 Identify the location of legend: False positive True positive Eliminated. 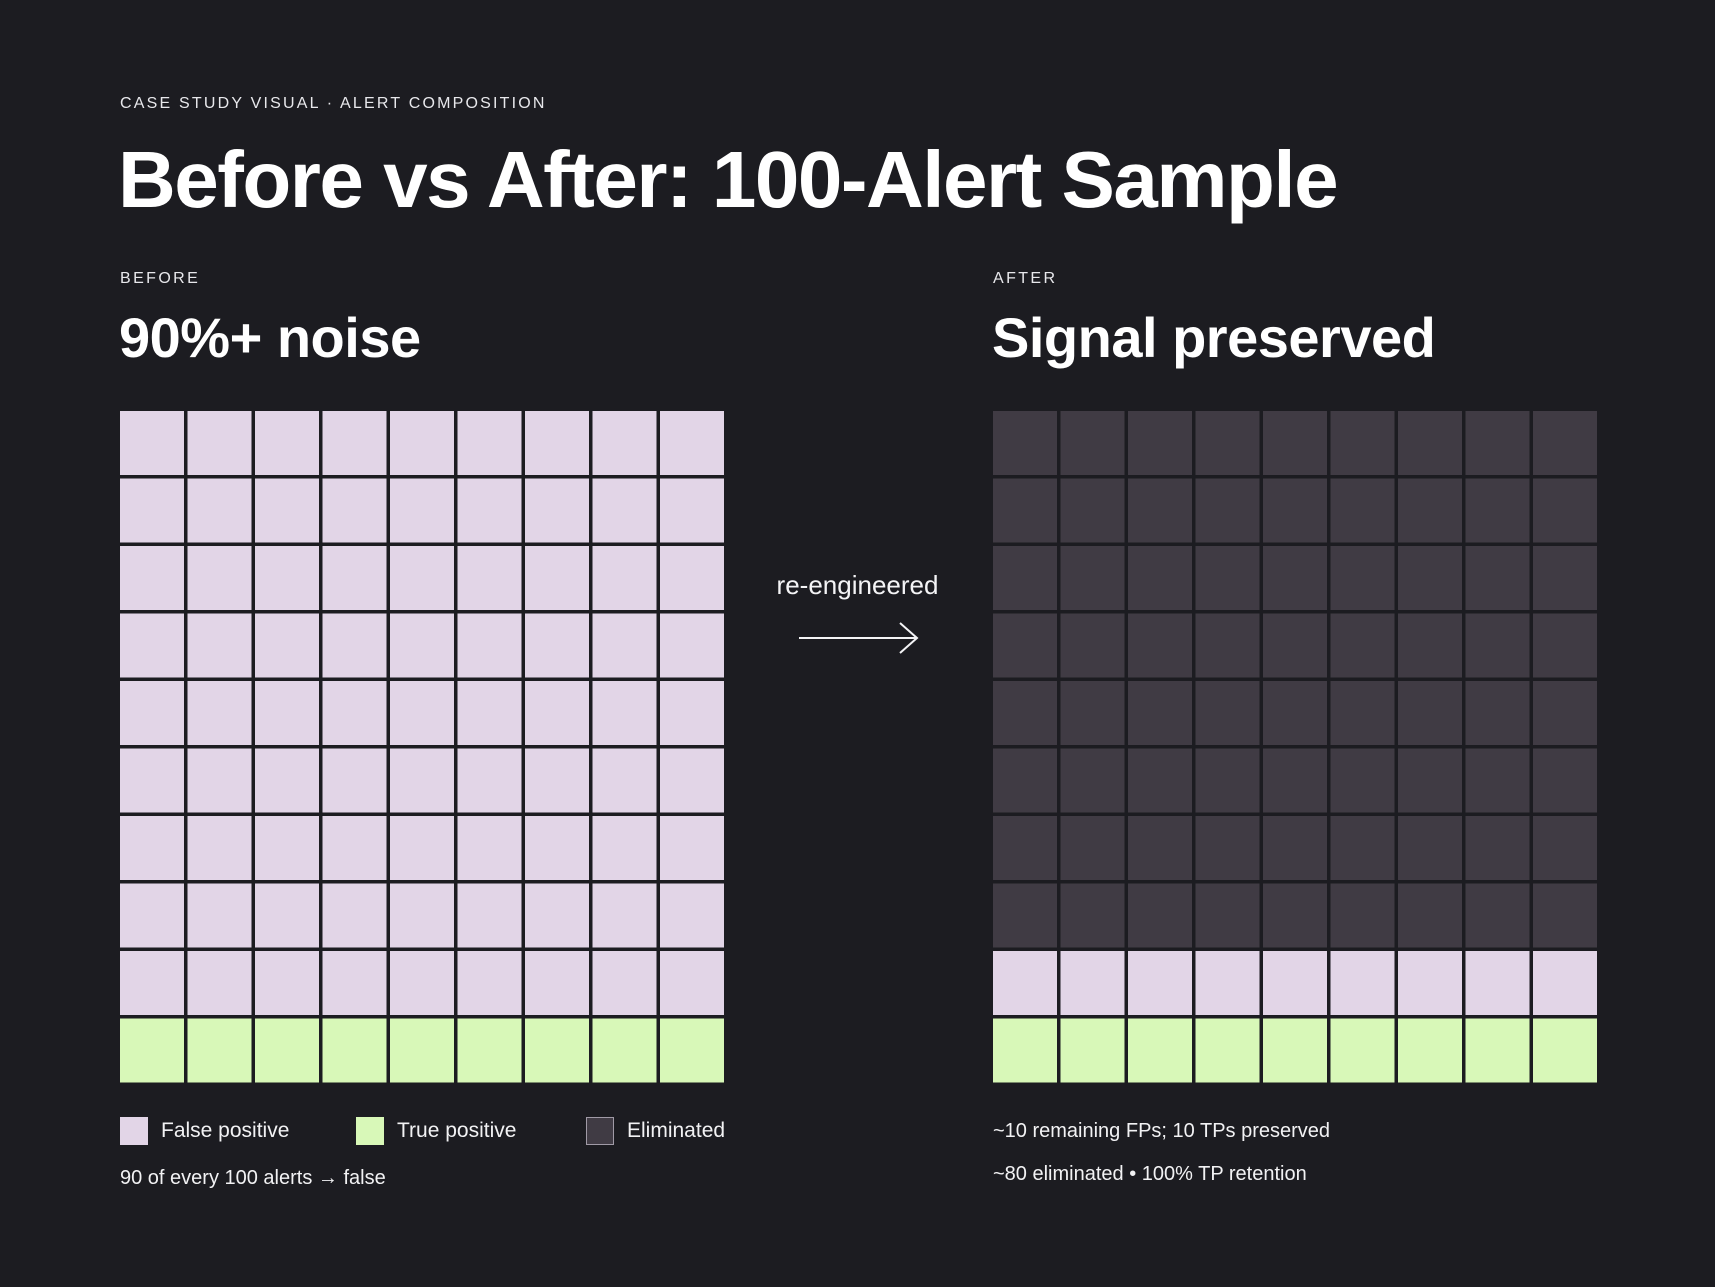
(422, 1131).